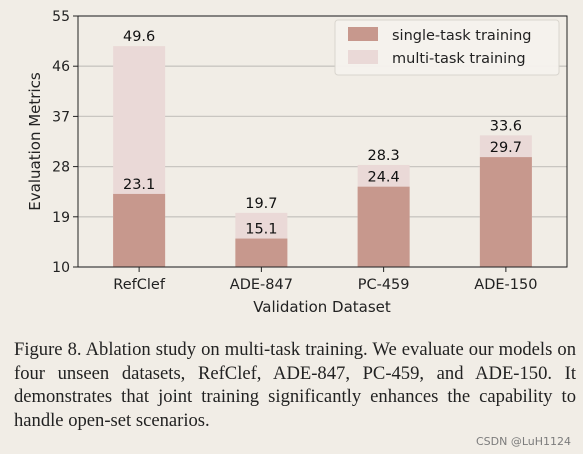 The width and height of the screenshot is (583, 454). Describe the element at coordinates (261, 285) in the screenshot. I see `x-tick-label: ADE-847` at that location.